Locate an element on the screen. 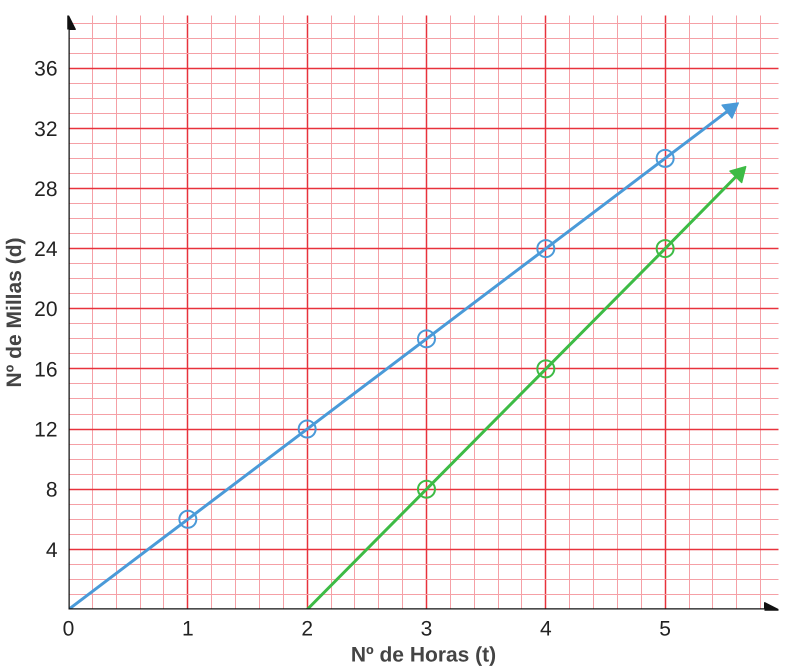 The width and height of the screenshot is (793, 669). x-tick-label: 1 is located at coordinates (188, 629).